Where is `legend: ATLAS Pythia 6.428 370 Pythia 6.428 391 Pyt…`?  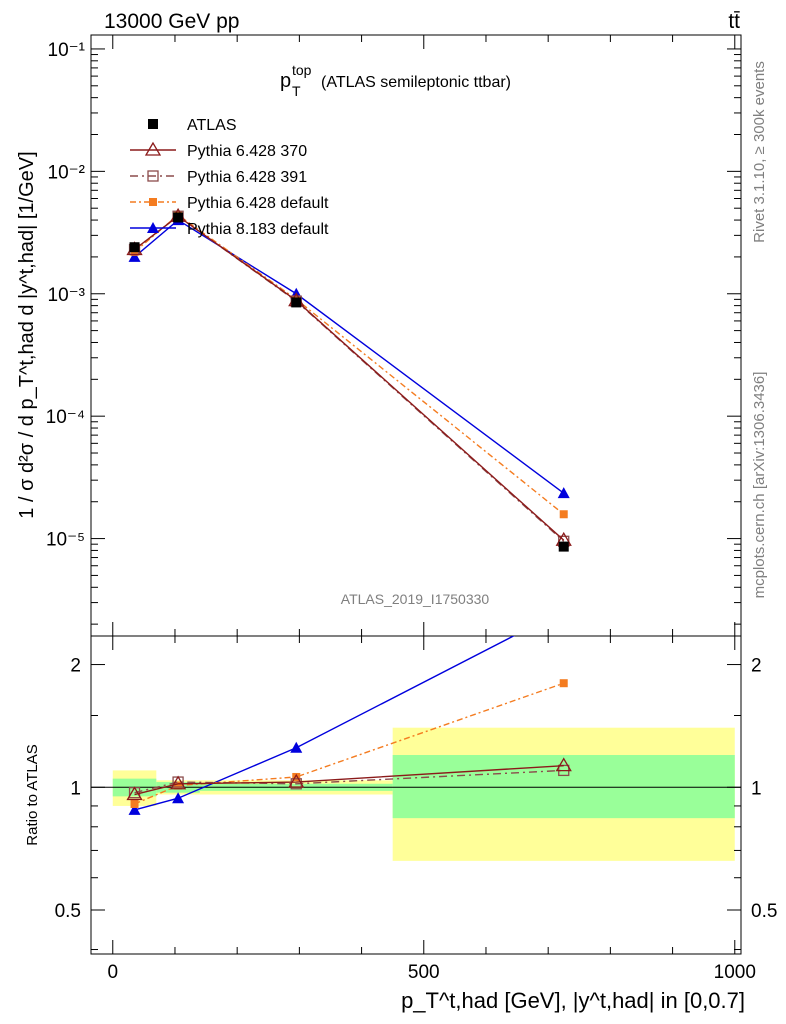
legend: ATLAS Pythia 6.428 370 Pythia 6.428 391 Pyt… is located at coordinates (229, 177).